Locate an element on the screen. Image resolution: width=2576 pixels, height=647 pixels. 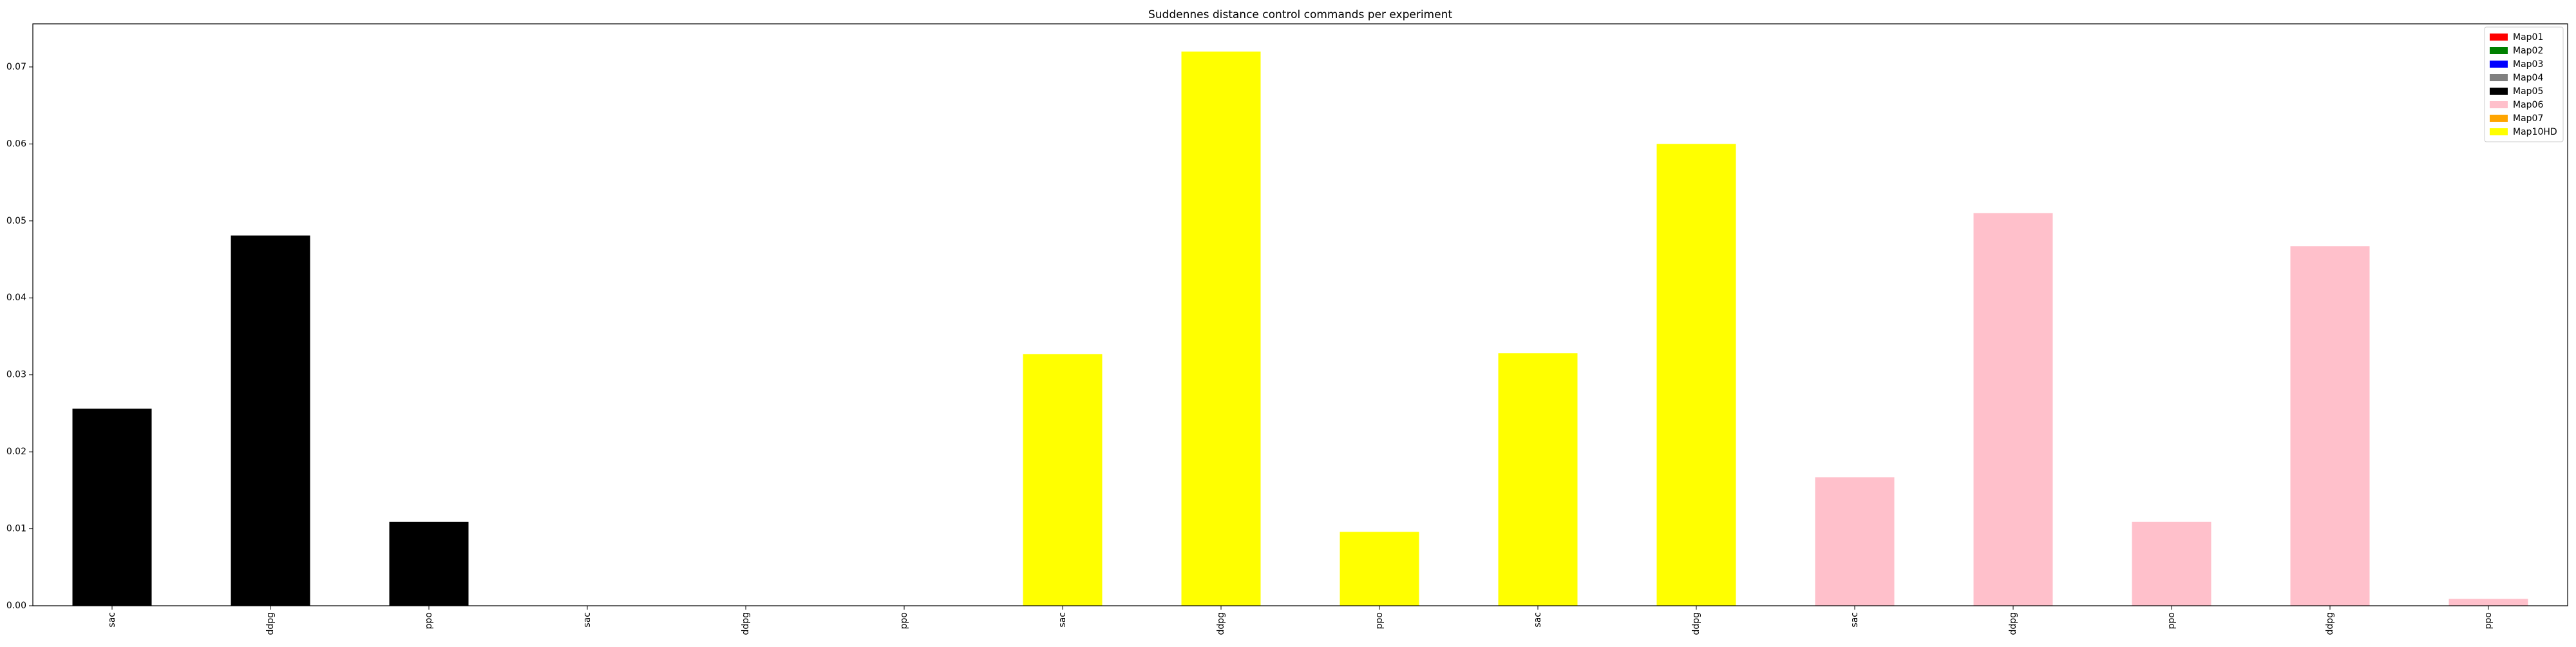
y-tick-label-7: 0.06 is located at coordinates (16, 144).